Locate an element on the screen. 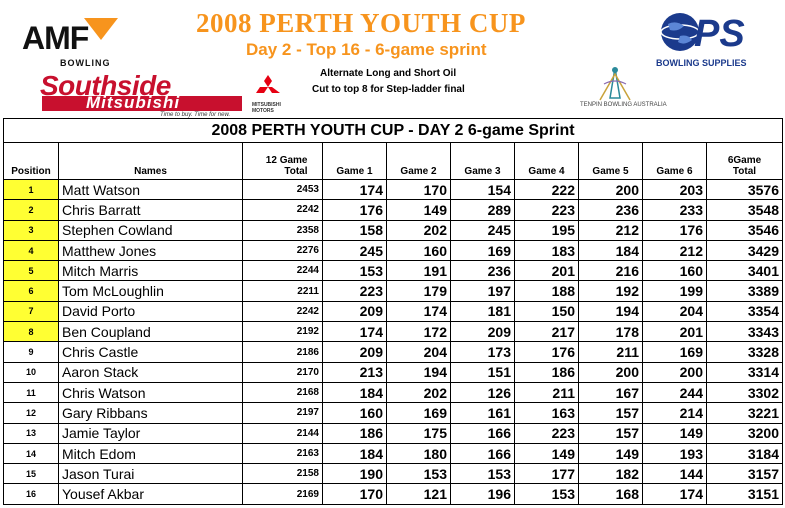  cell-6game-total: 3343 is located at coordinates (744, 332).